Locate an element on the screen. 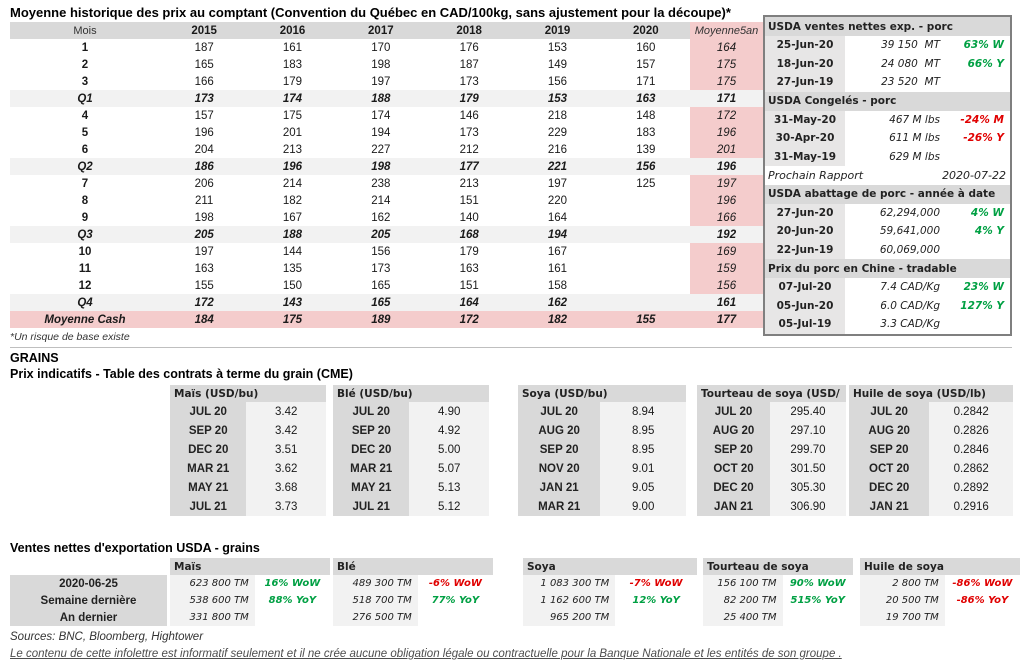 The width and height of the screenshot is (1024, 667). price-cell: 173 is located at coordinates (469, 81).